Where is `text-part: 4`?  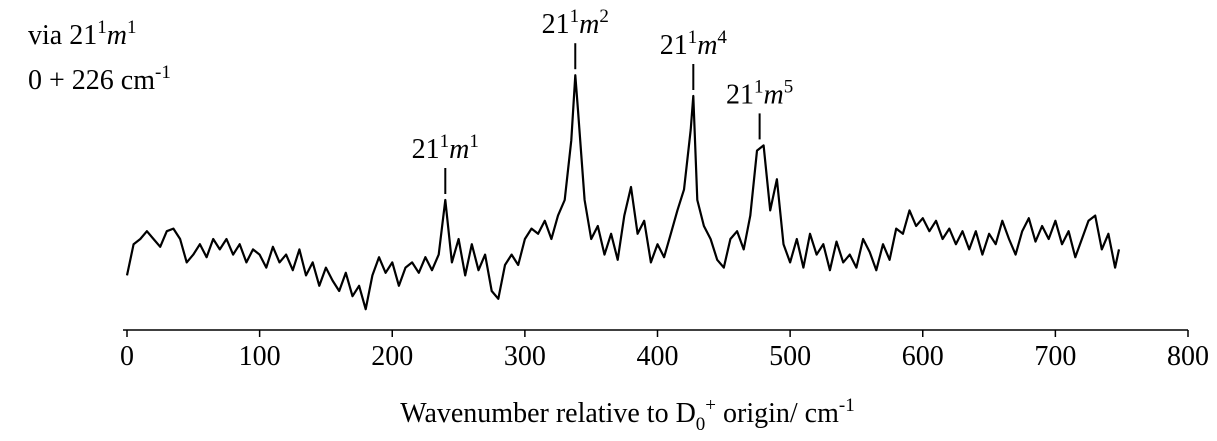
text-part: 4 is located at coordinates (722, 37).